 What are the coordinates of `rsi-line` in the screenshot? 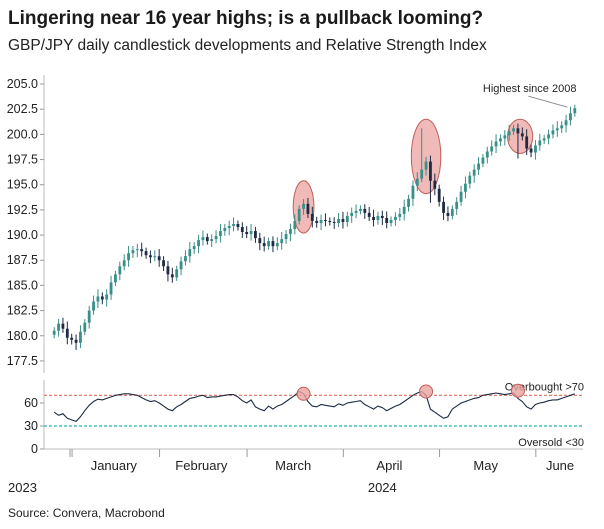 It's located at (314, 406).